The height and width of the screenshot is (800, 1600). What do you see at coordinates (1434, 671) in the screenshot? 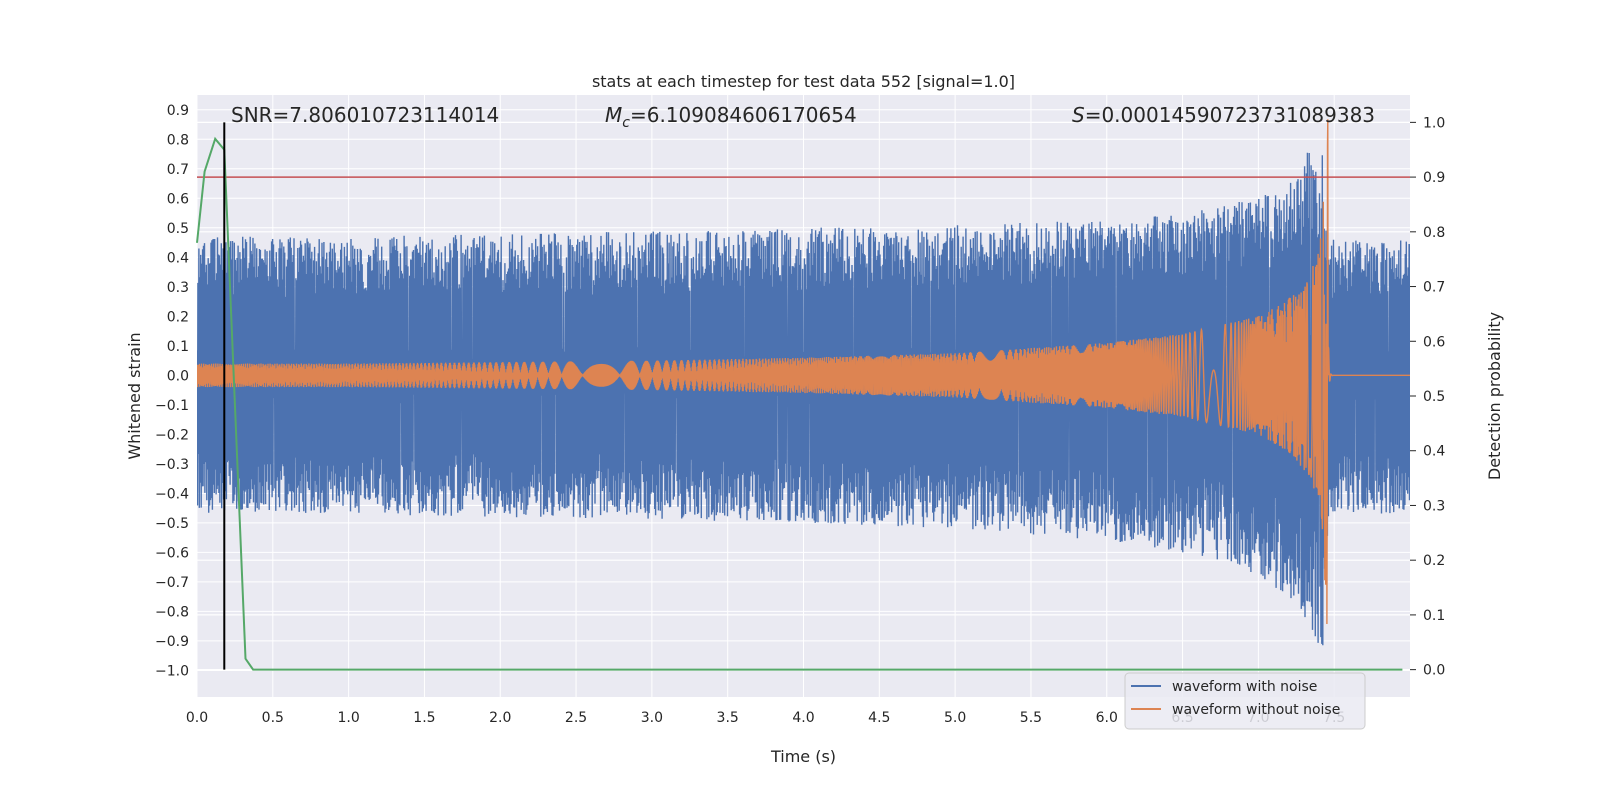
I see `y-right-tick-label: 0.0` at bounding box center [1434, 671].